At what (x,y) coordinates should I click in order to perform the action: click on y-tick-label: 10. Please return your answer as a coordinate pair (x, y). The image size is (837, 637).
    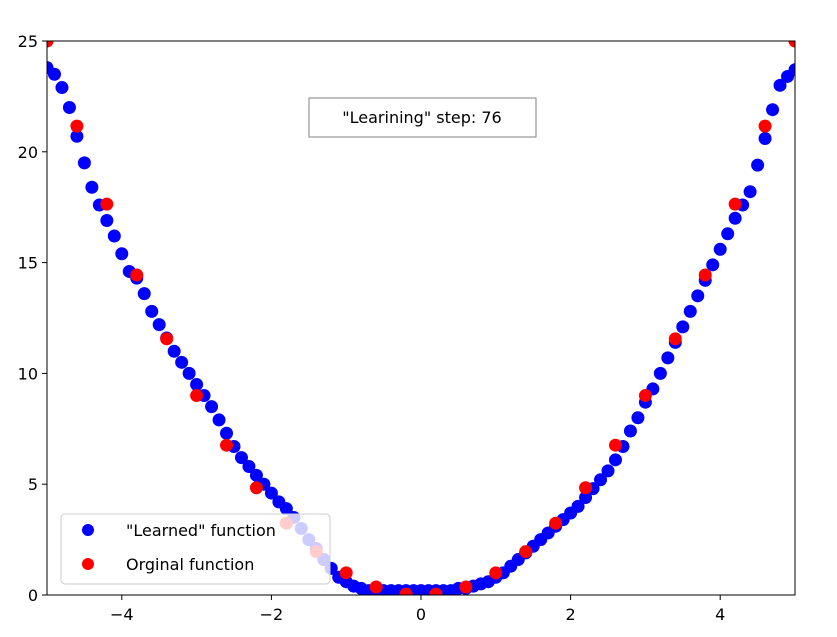
    Looking at the image, I should click on (28, 373).